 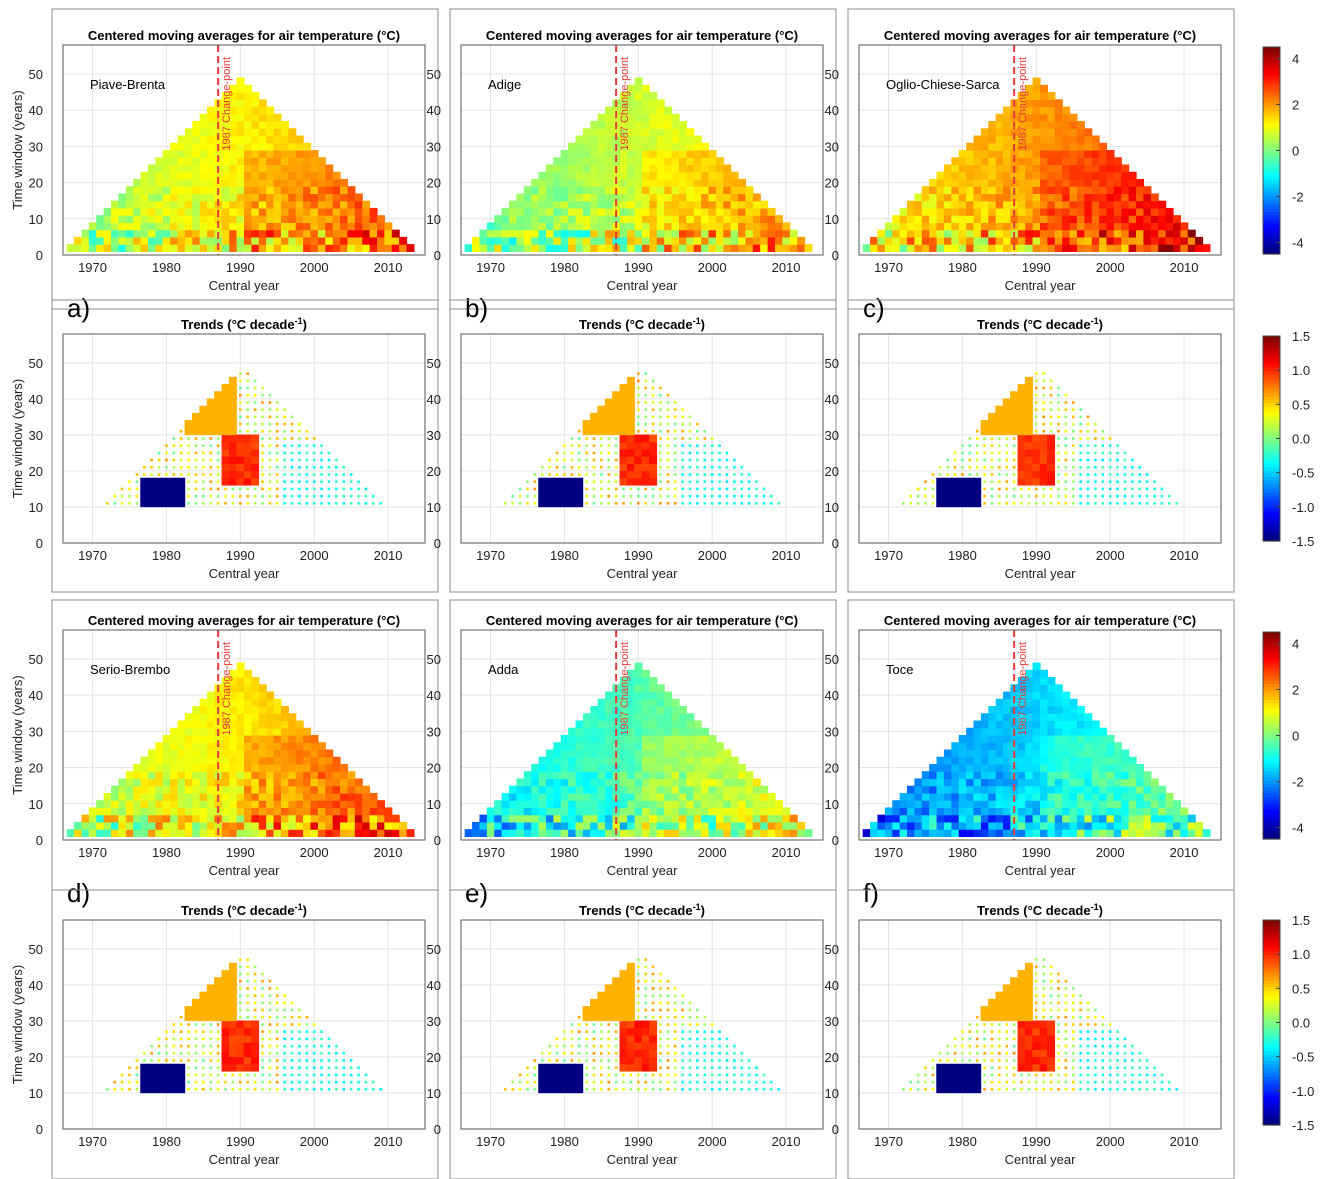 I want to click on panel-letter: b), so click(x=476, y=308).